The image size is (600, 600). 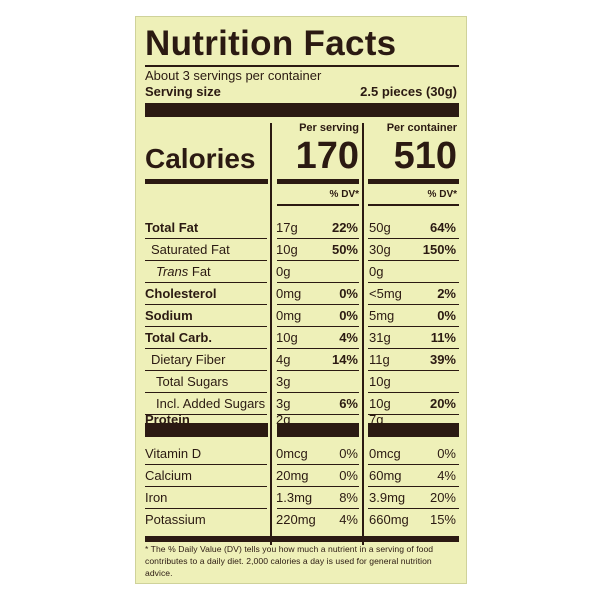 What do you see at coordinates (446, 475) in the screenshot?
I see `dv-per-container: 4%` at bounding box center [446, 475].